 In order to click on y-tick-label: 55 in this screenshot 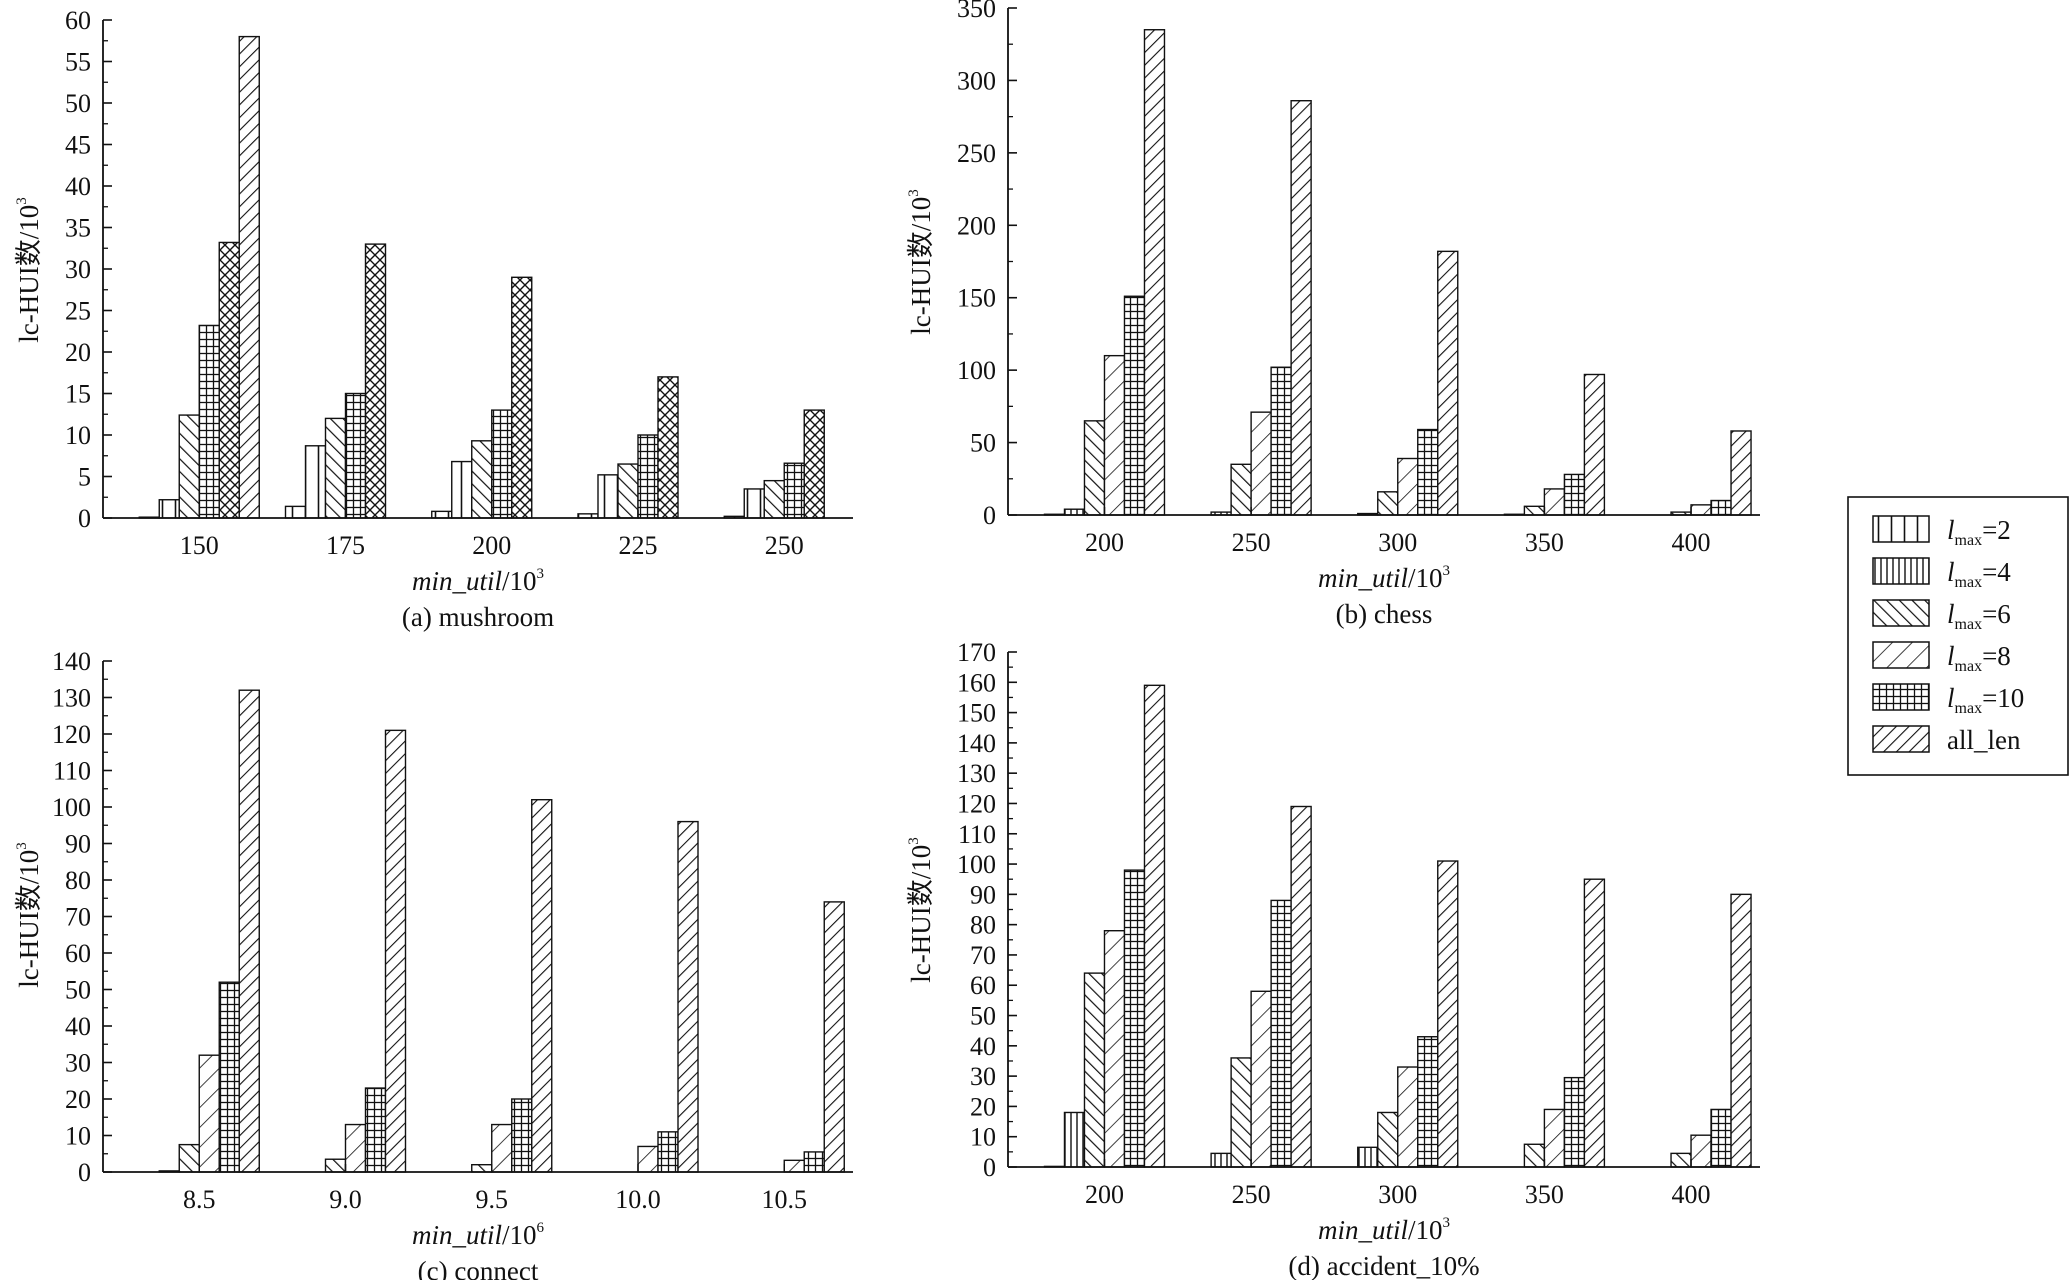, I will do `click(78, 62)`.